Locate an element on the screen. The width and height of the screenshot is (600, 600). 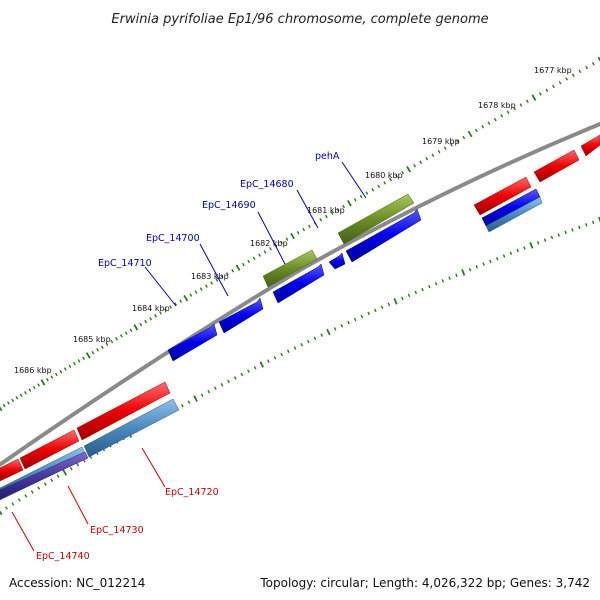
gene-label-epc14700: EpC_14700 is located at coordinates (173, 238).